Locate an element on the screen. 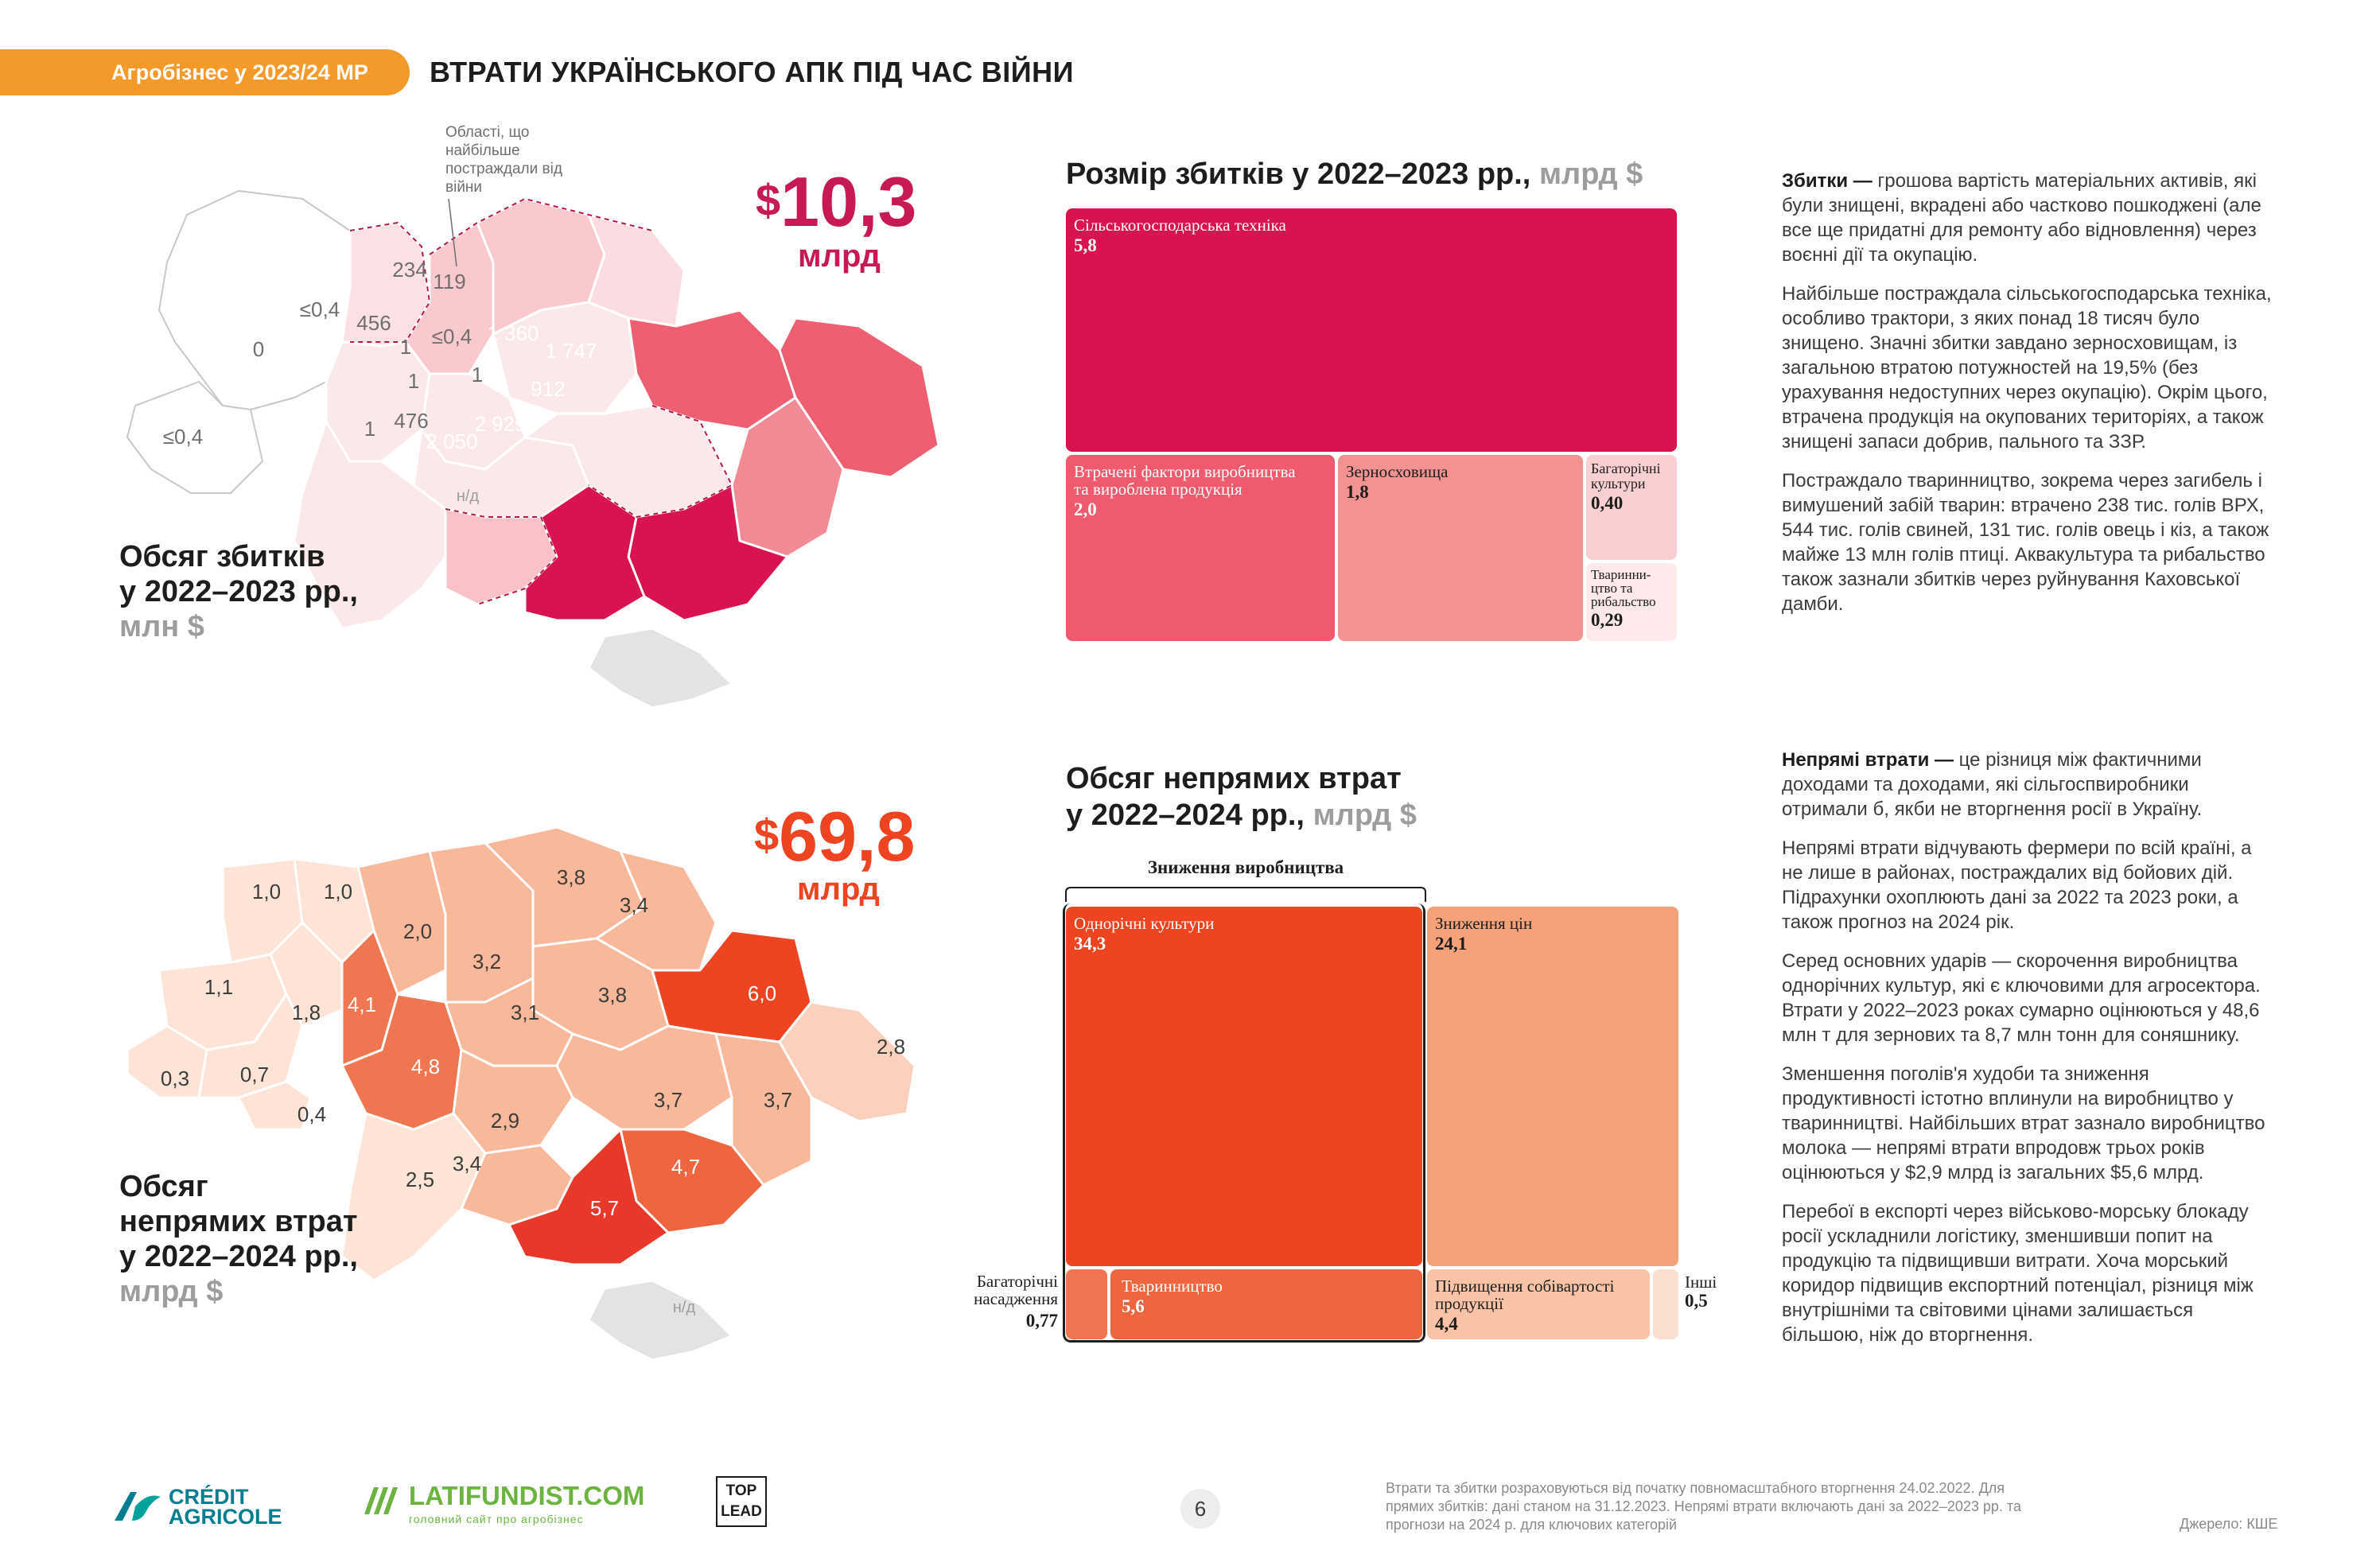  region-value: 3,2 is located at coordinates (486, 961).